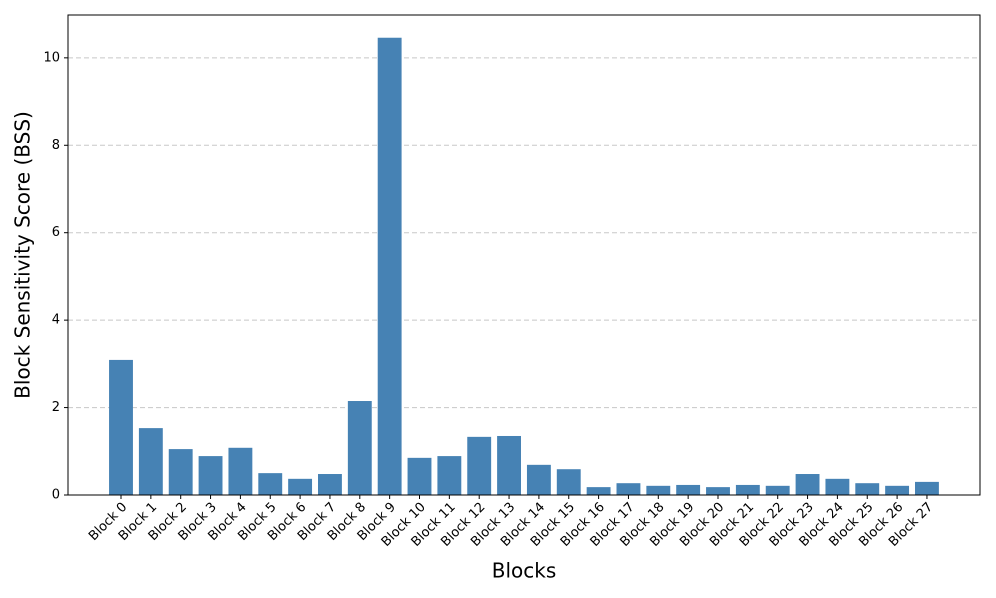  Describe the element at coordinates (56, 232) in the screenshot. I see `y-tick-label: 6` at that location.